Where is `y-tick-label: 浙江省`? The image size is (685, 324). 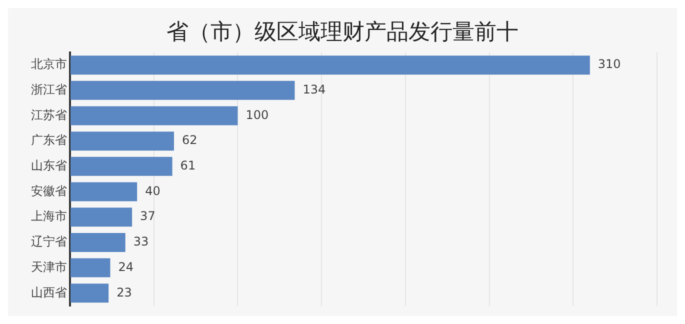 y-tick-label: 浙江省 is located at coordinates (49, 89).